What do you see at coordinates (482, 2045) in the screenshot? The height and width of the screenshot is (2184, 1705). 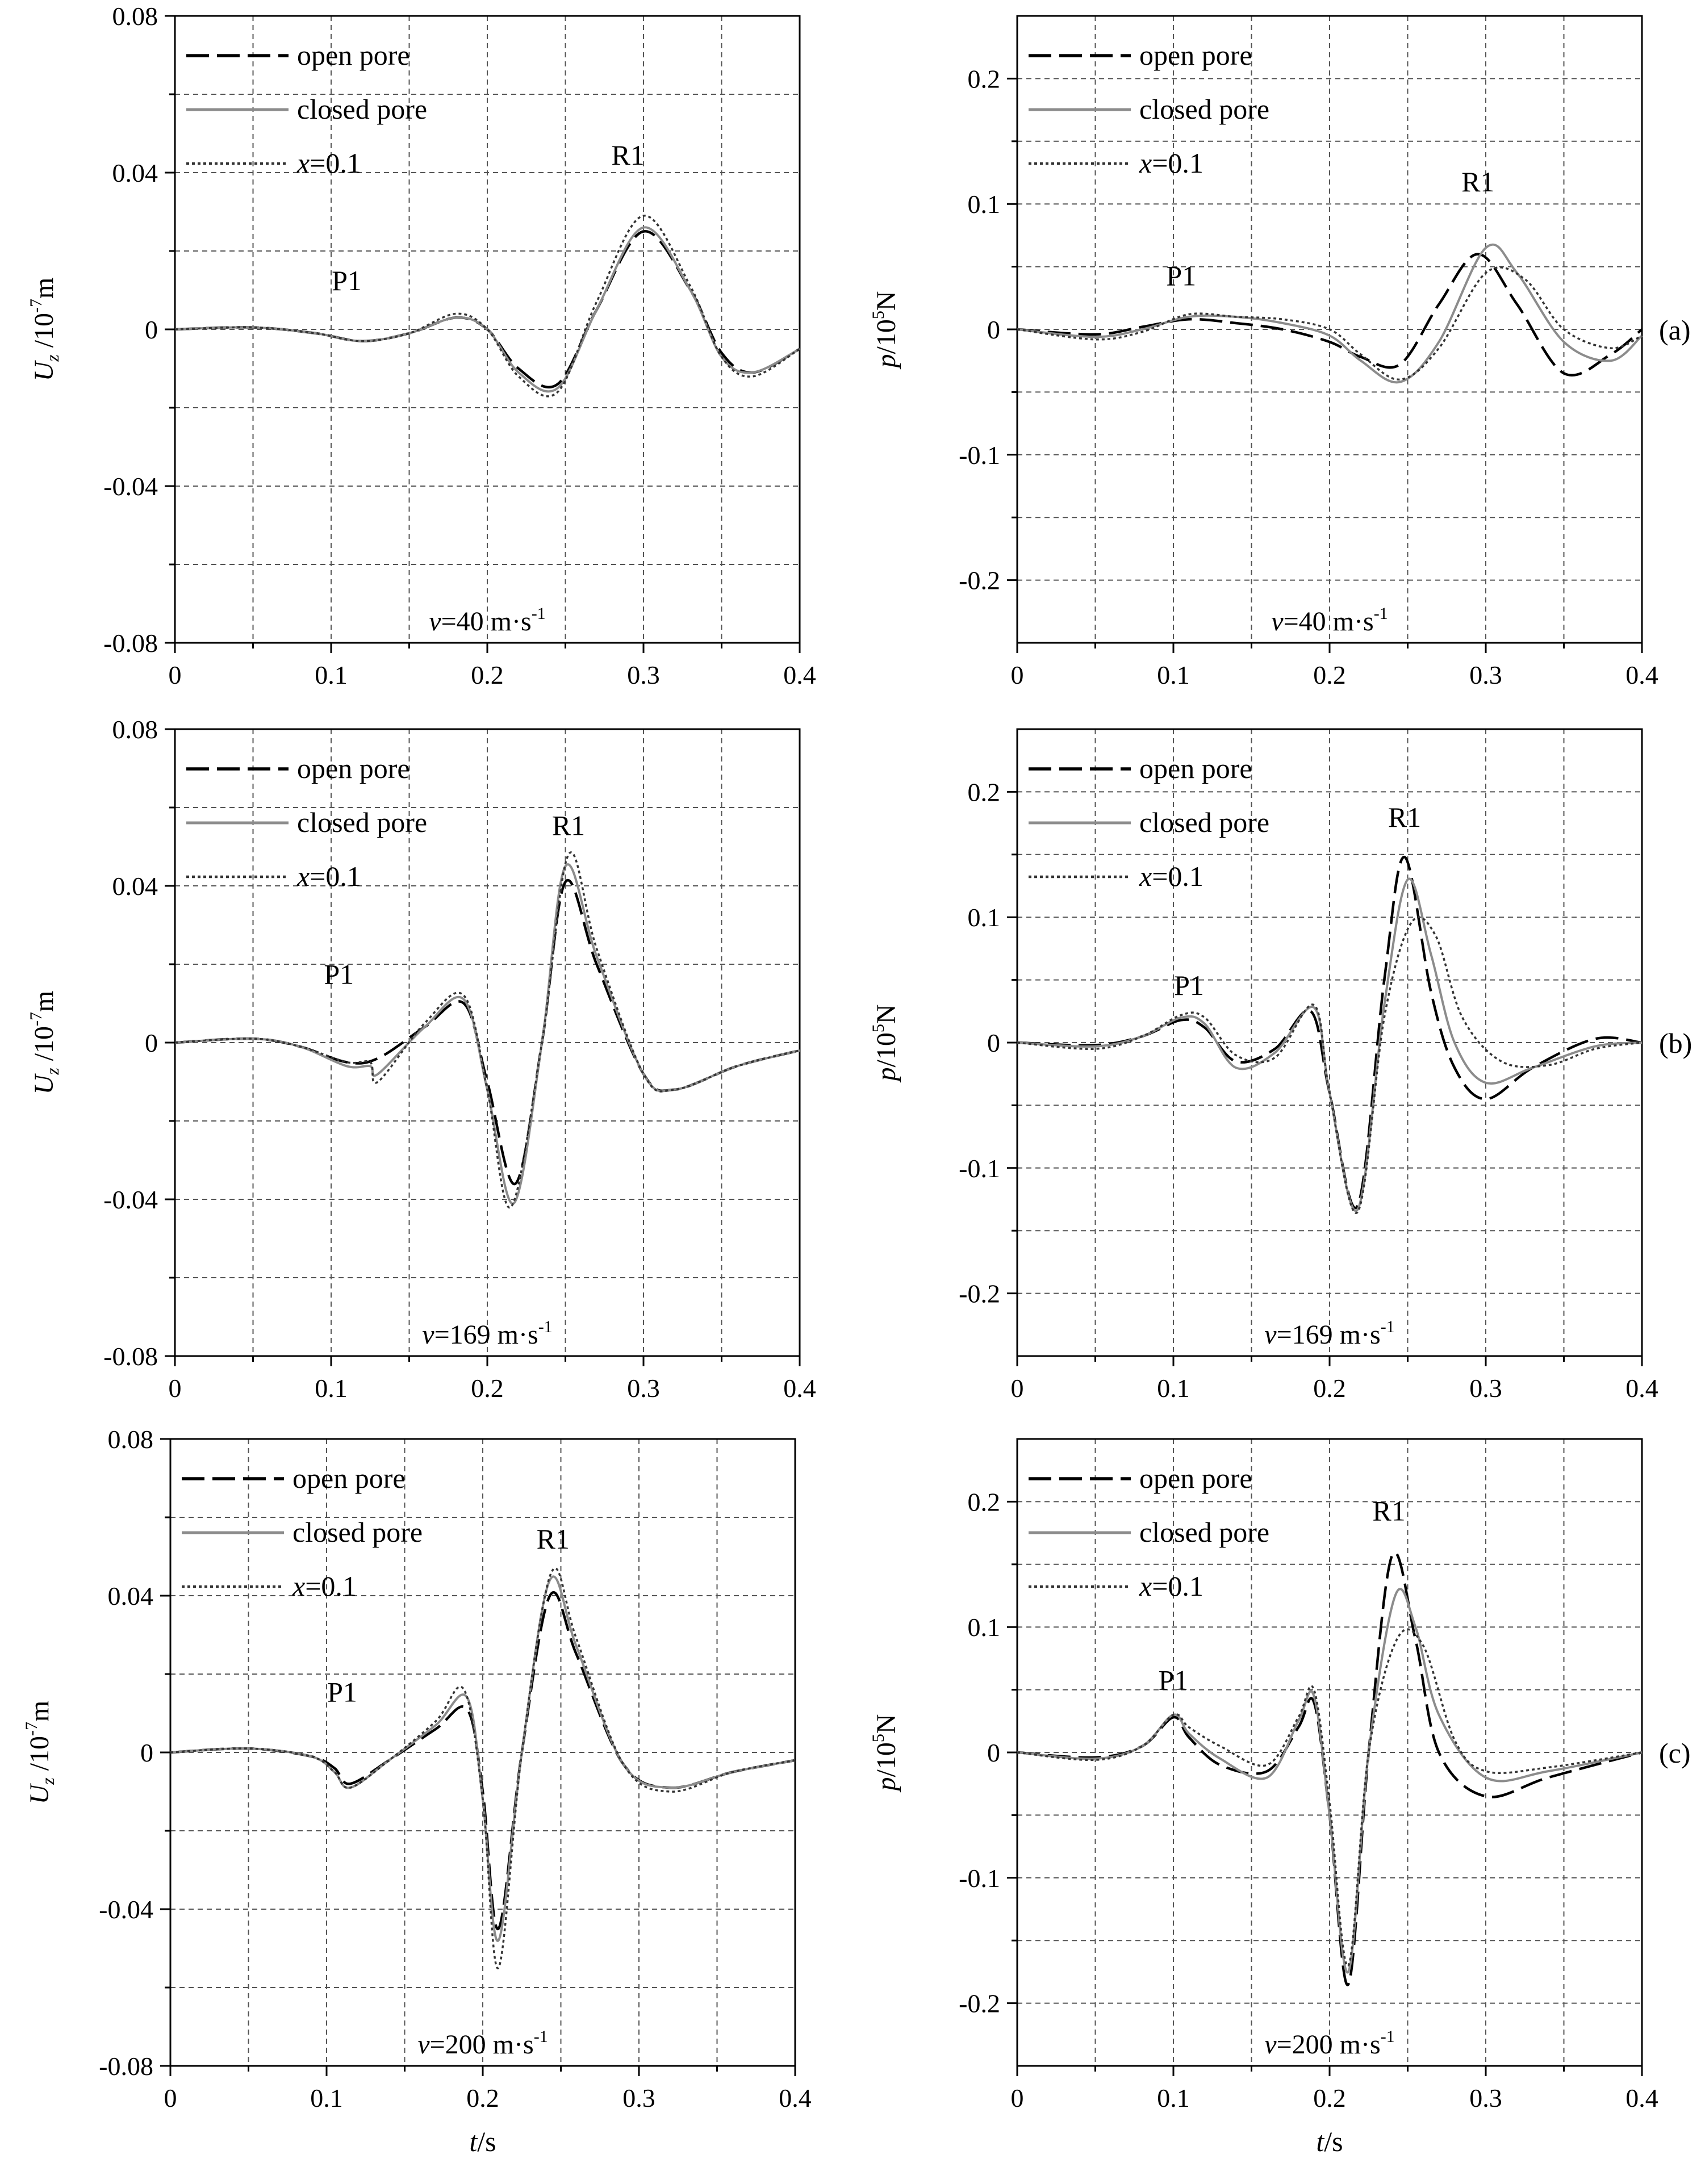 I see `velocity-value: =200 m·s` at bounding box center [482, 2045].